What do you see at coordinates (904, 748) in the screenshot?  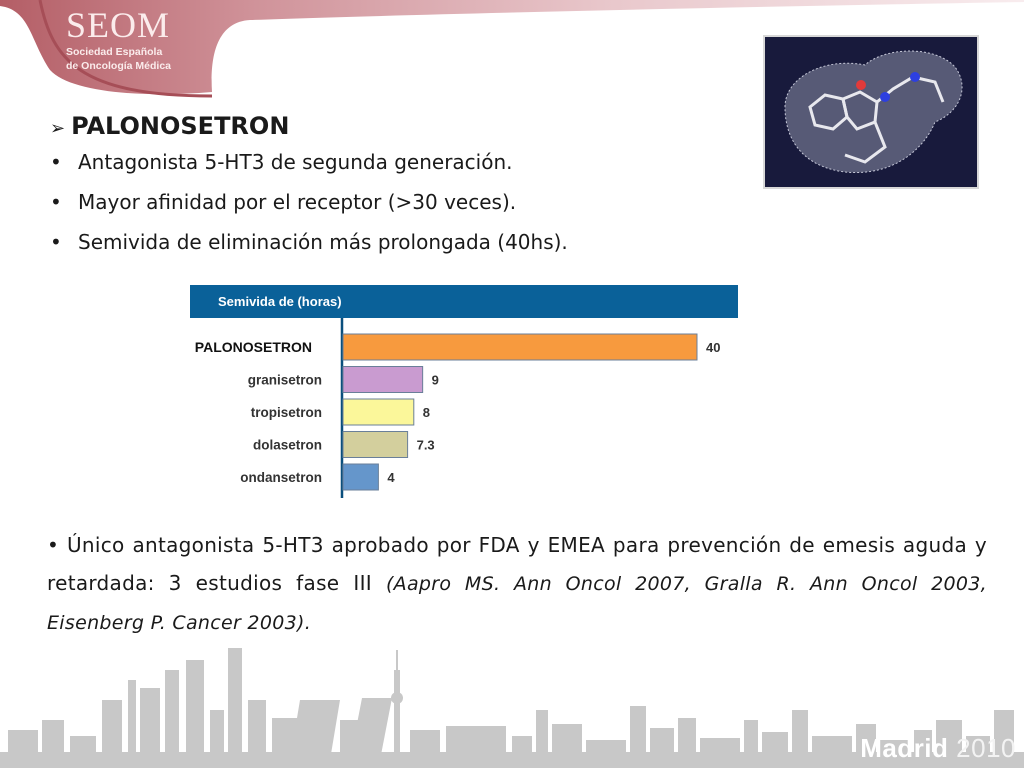 I see `footer-city: Madrid` at bounding box center [904, 748].